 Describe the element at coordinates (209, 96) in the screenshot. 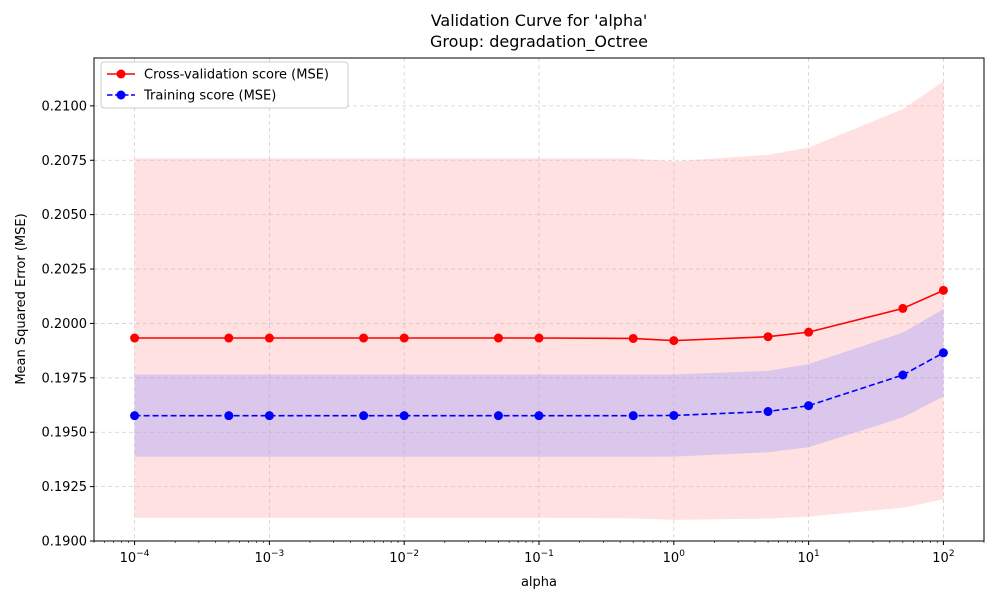

I see `legend-label-train: Training score (MSE)` at that location.